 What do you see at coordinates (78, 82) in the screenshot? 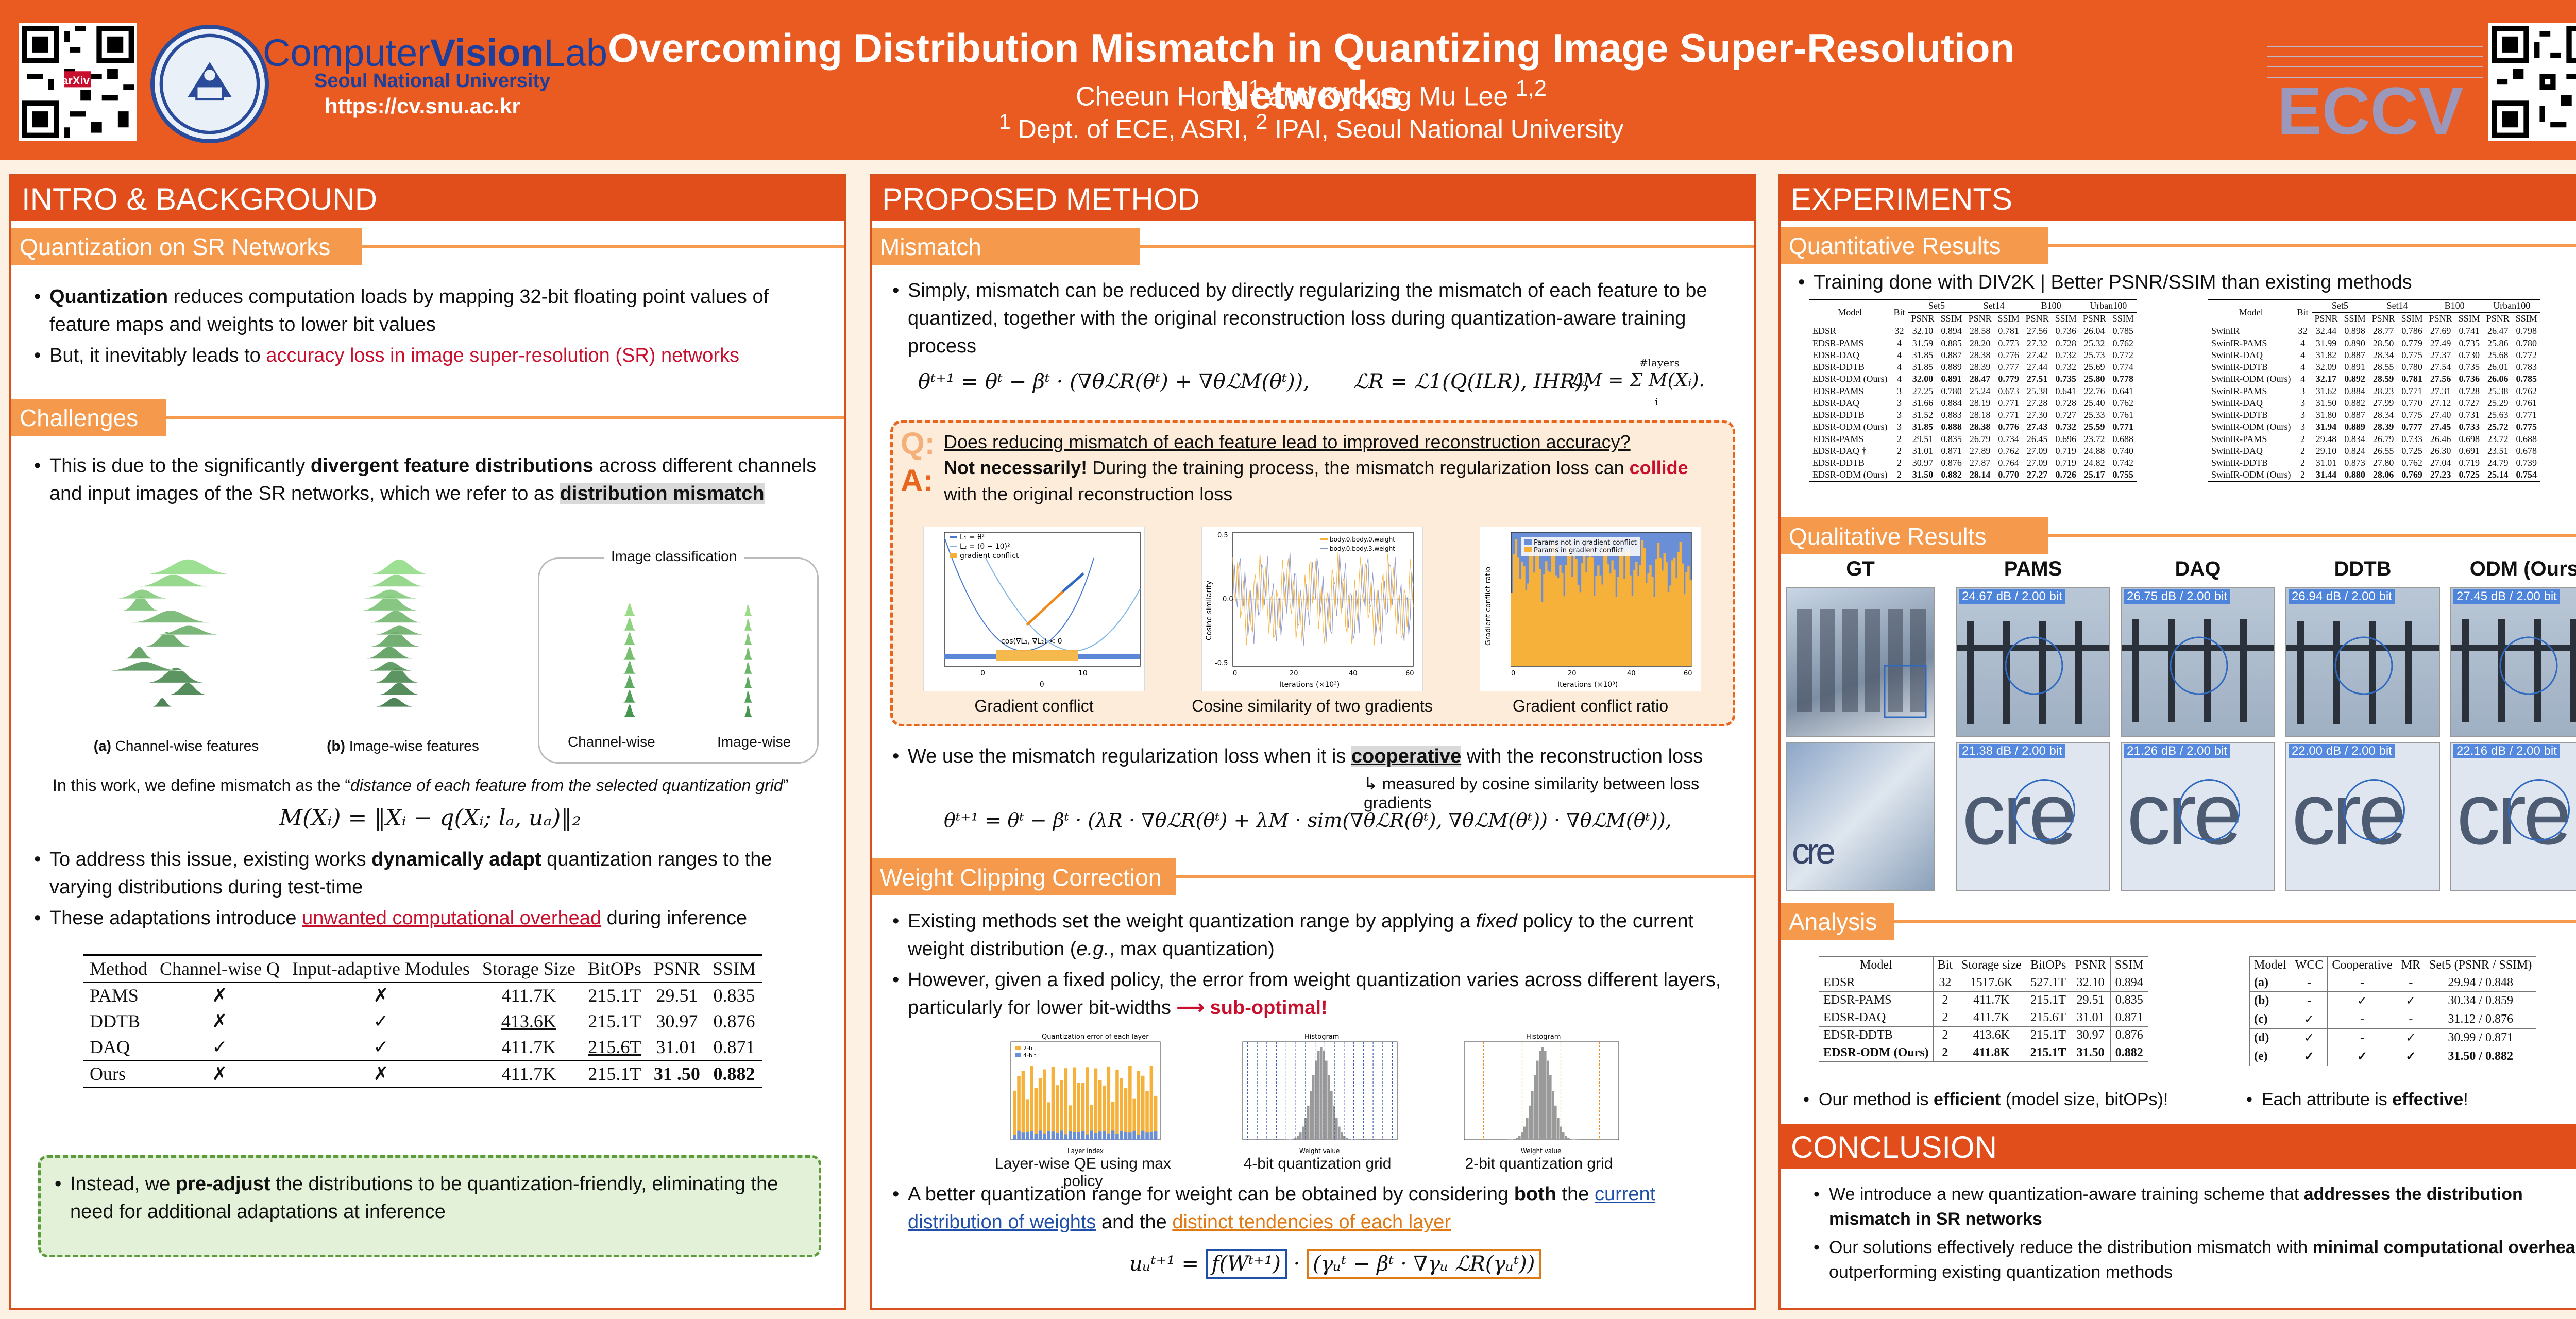
I see `arxiv-qr-code` at bounding box center [78, 82].